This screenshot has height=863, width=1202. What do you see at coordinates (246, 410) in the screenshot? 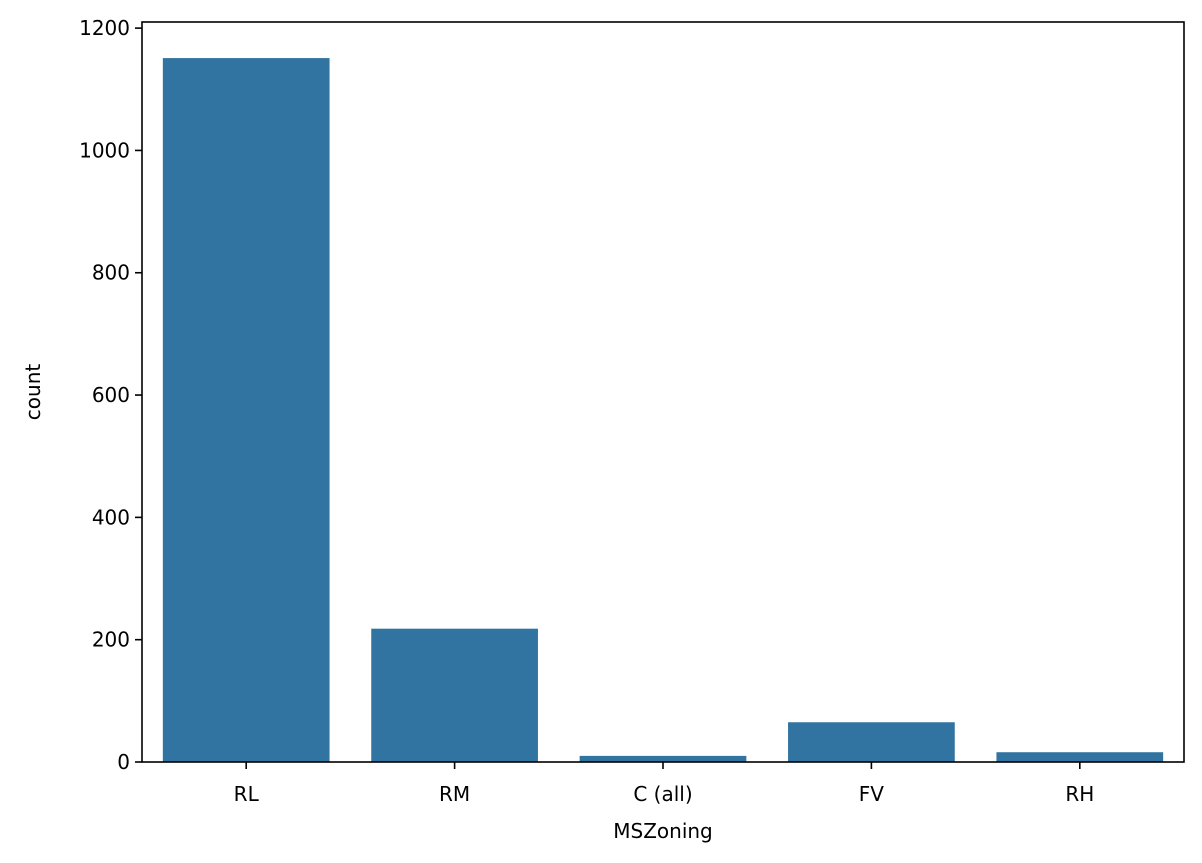
I see `bar-rl` at bounding box center [246, 410].